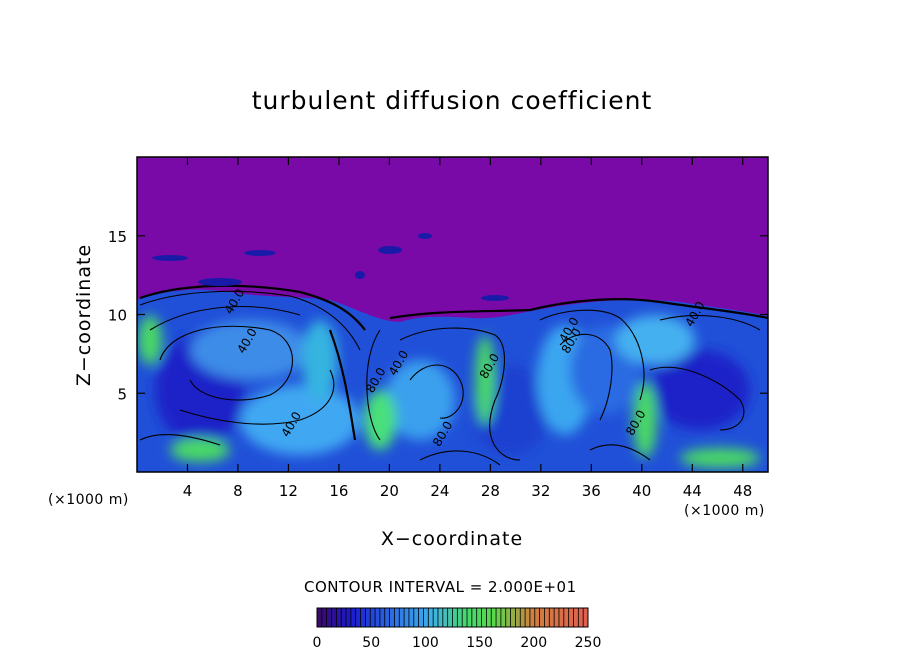 The height and width of the screenshot is (654, 904). What do you see at coordinates (238, 491) in the screenshot?
I see `x-tick-label: 8` at bounding box center [238, 491].